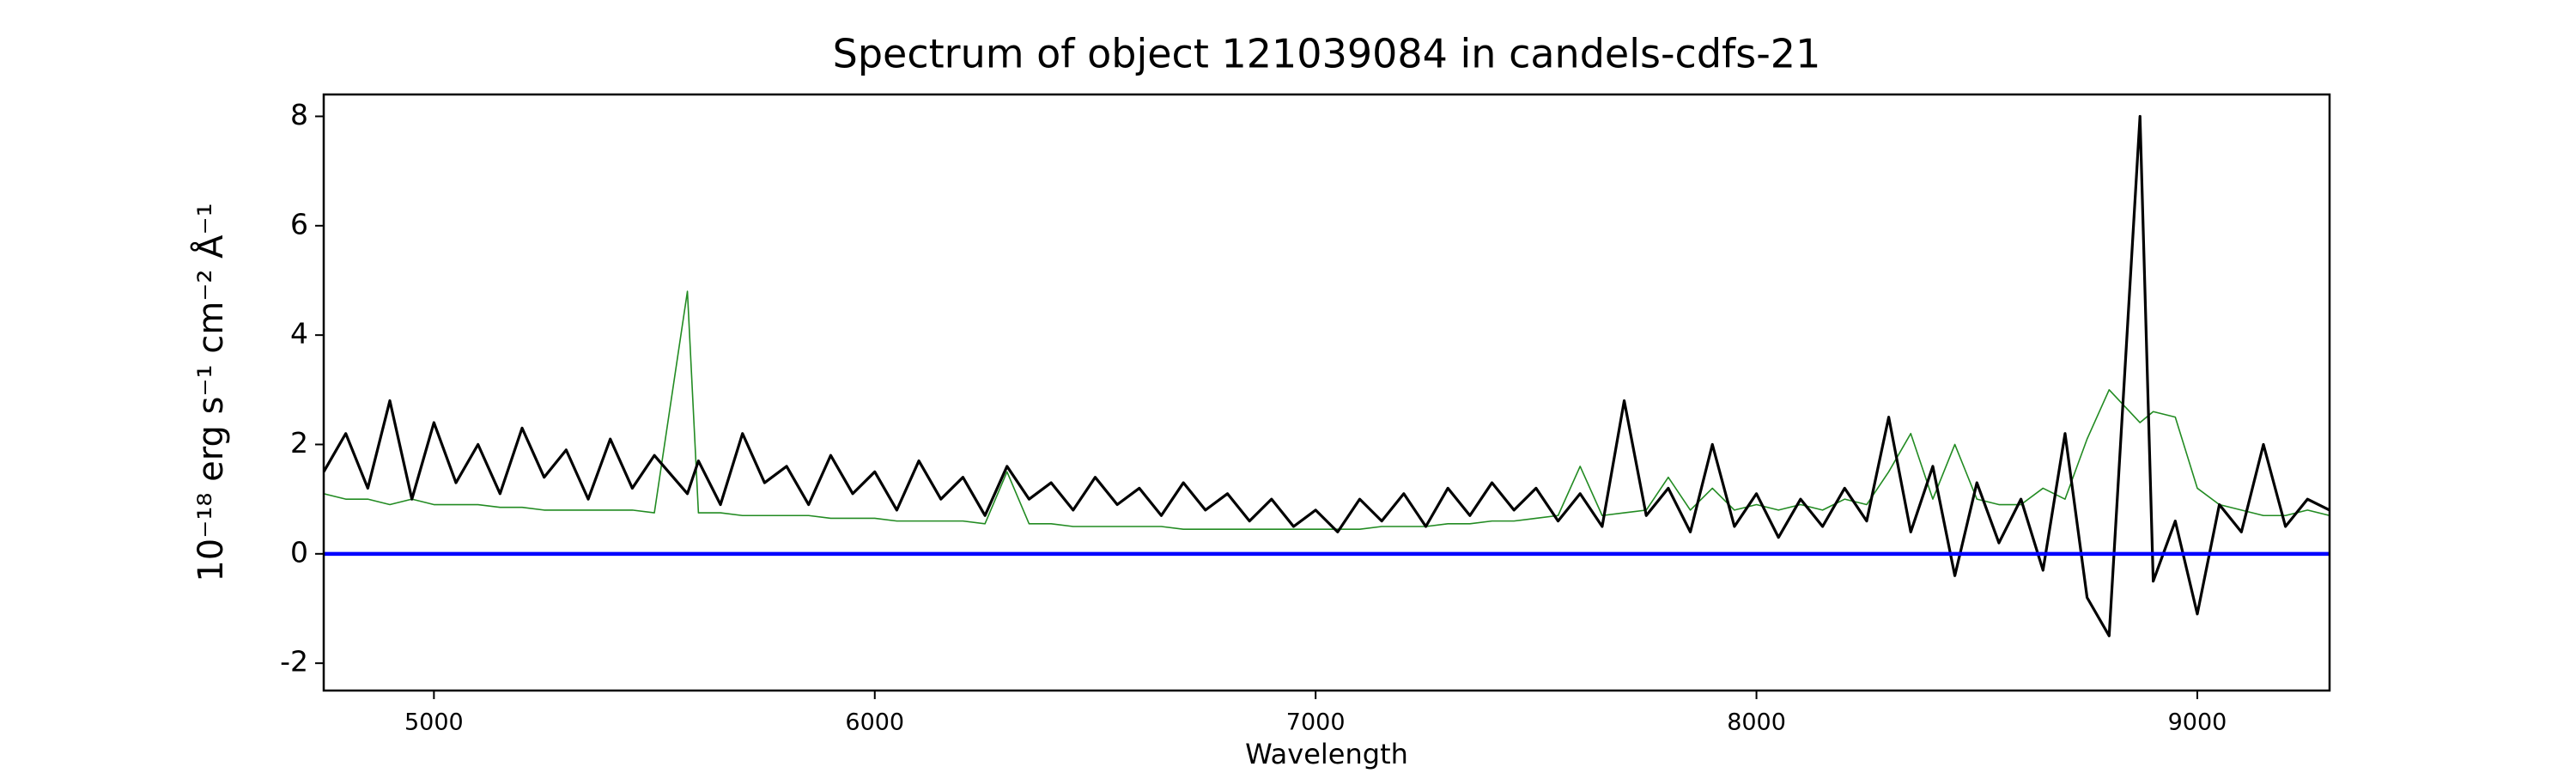 This screenshot has width=2576, height=773. I want to click on y-axis-label: 10⁻¹⁸ erg s⁻¹ cm⁻² Å⁻¹, so click(210, 392).